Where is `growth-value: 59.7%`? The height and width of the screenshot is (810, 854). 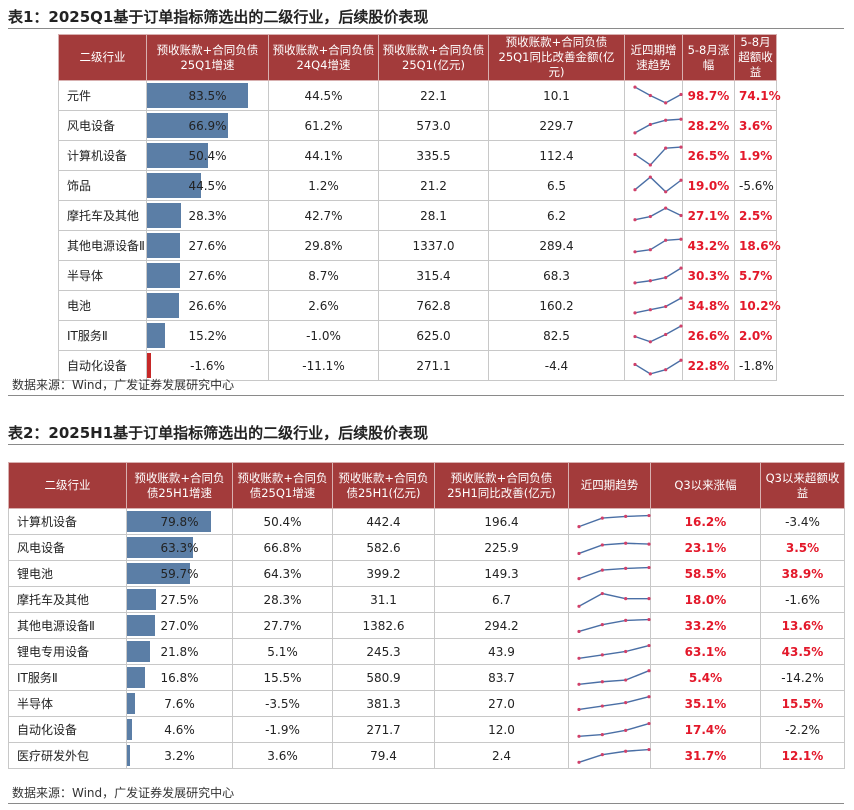
growth-value: 59.7% is located at coordinates (179, 573).